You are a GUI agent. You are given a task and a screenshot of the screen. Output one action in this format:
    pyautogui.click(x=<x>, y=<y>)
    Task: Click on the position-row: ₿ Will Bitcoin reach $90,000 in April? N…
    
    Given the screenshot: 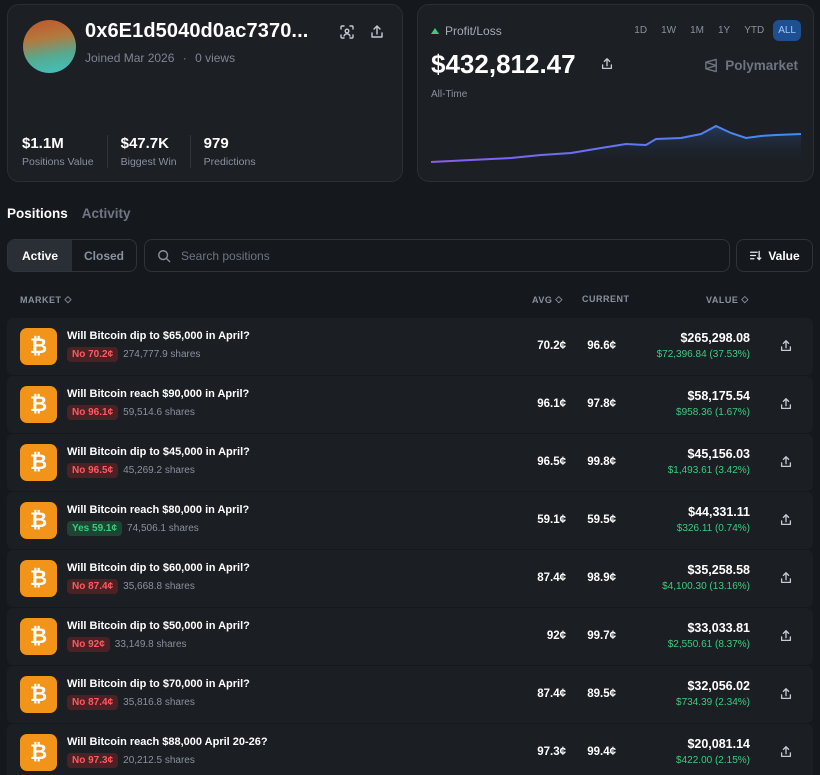 What is the action you would take?
    pyautogui.click(x=410, y=404)
    